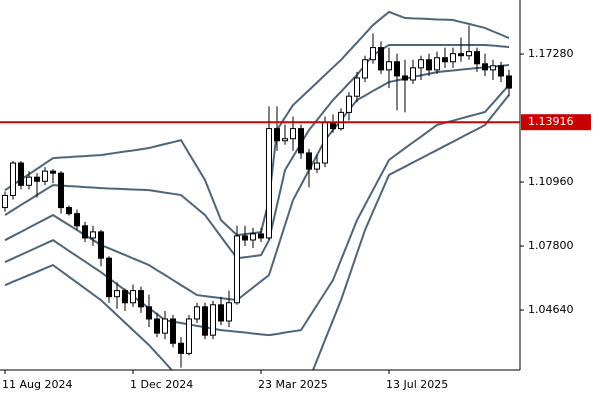 This screenshot has height=400, width=600. What do you see at coordinates (161, 384) in the screenshot?
I see `x-tick-label: 1 Dec 2024` at bounding box center [161, 384].